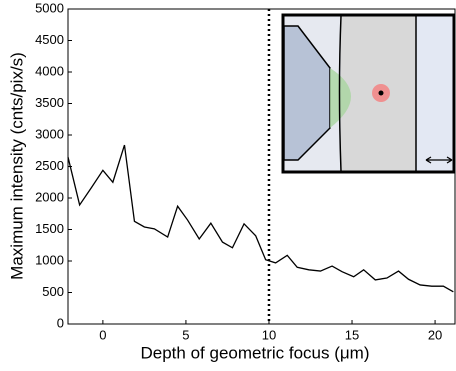 The height and width of the screenshot is (371, 456). What do you see at coordinates (49, 7) in the screenshot?
I see `y-tick-label: 5000` at bounding box center [49, 7].